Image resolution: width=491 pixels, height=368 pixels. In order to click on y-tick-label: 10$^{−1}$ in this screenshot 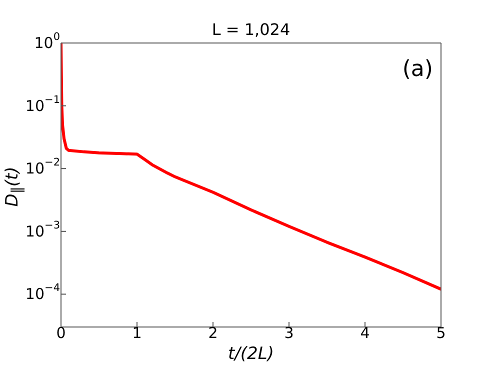, I will do `click(42, 104)`.